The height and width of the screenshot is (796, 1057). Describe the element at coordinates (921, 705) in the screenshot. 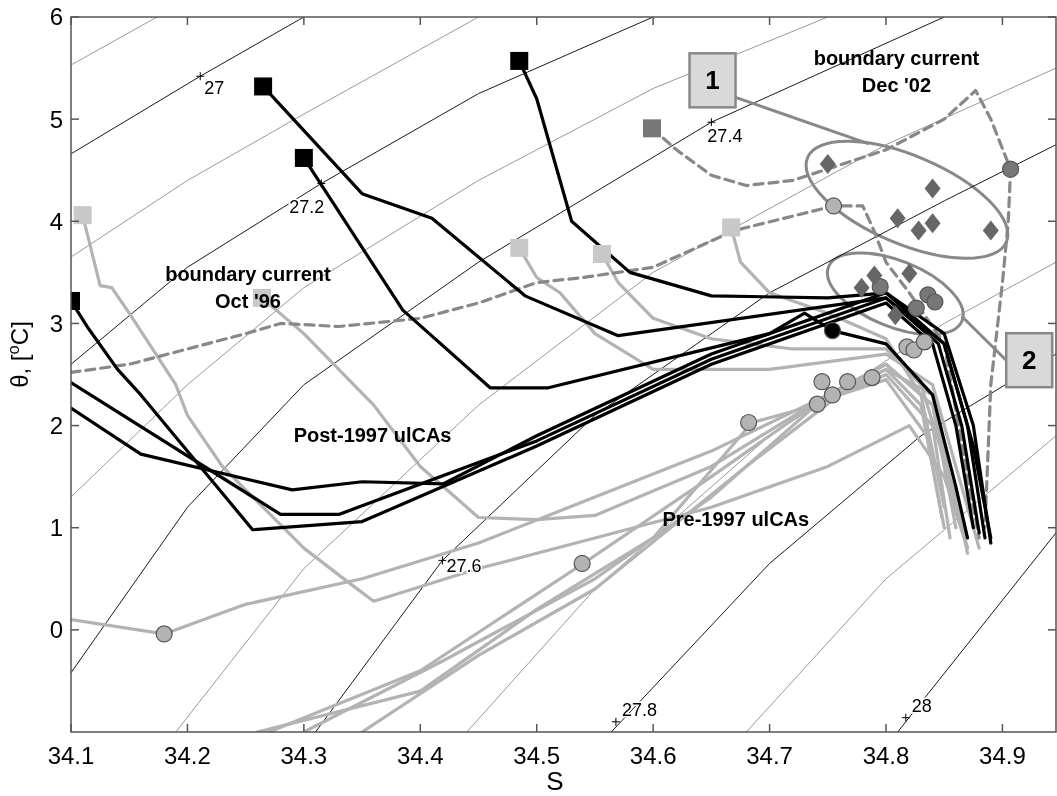

I see `annotation: 28` at that location.